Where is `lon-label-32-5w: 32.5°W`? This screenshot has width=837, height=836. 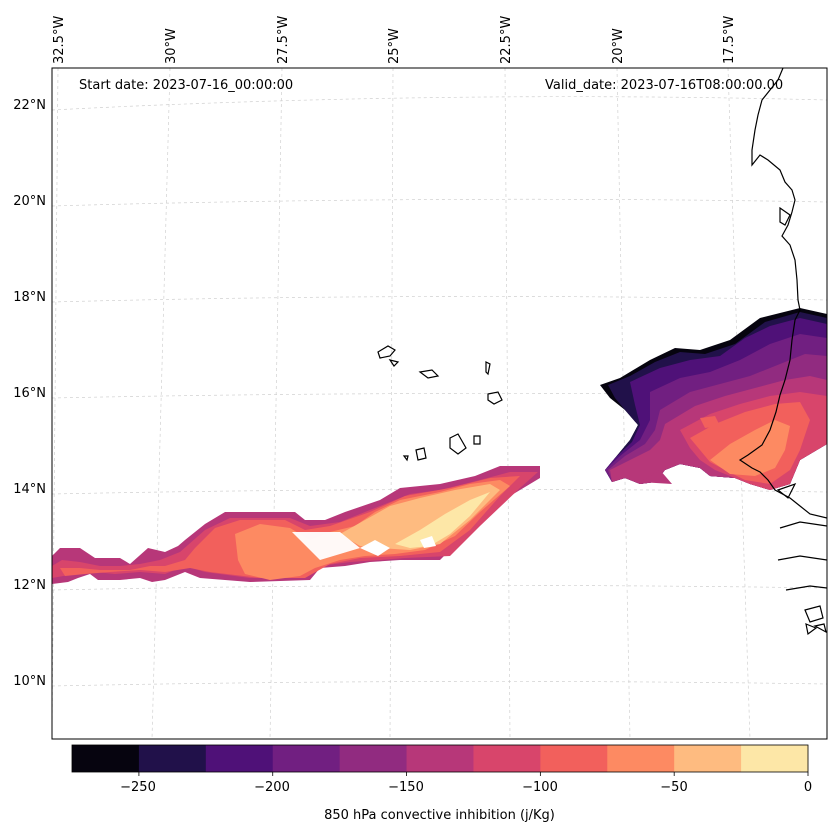 lon-label-32-5w: 32.5°W is located at coordinates (59, 39).